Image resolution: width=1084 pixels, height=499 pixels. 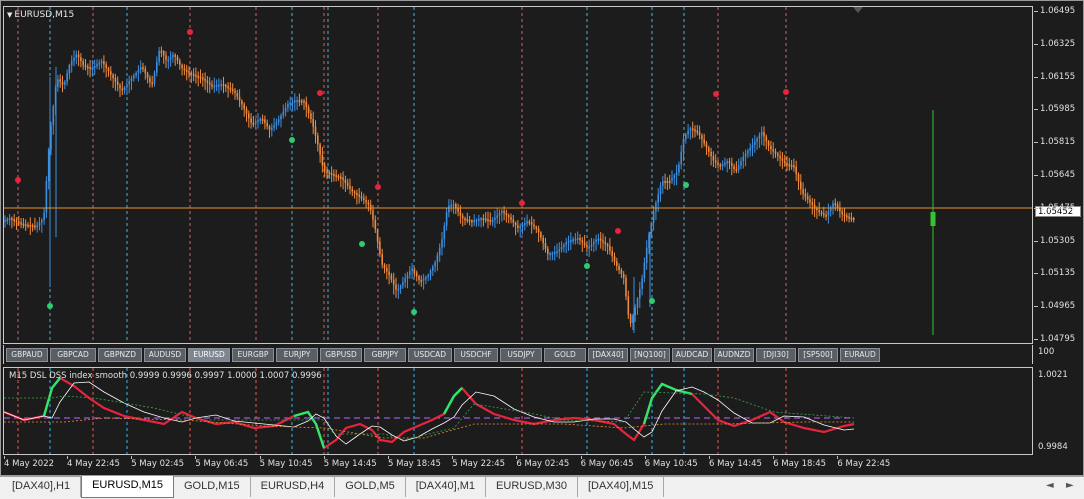 What do you see at coordinates (776, 354) in the screenshot?
I see `symbol-button-dji30: [DJI30]` at bounding box center [776, 354].